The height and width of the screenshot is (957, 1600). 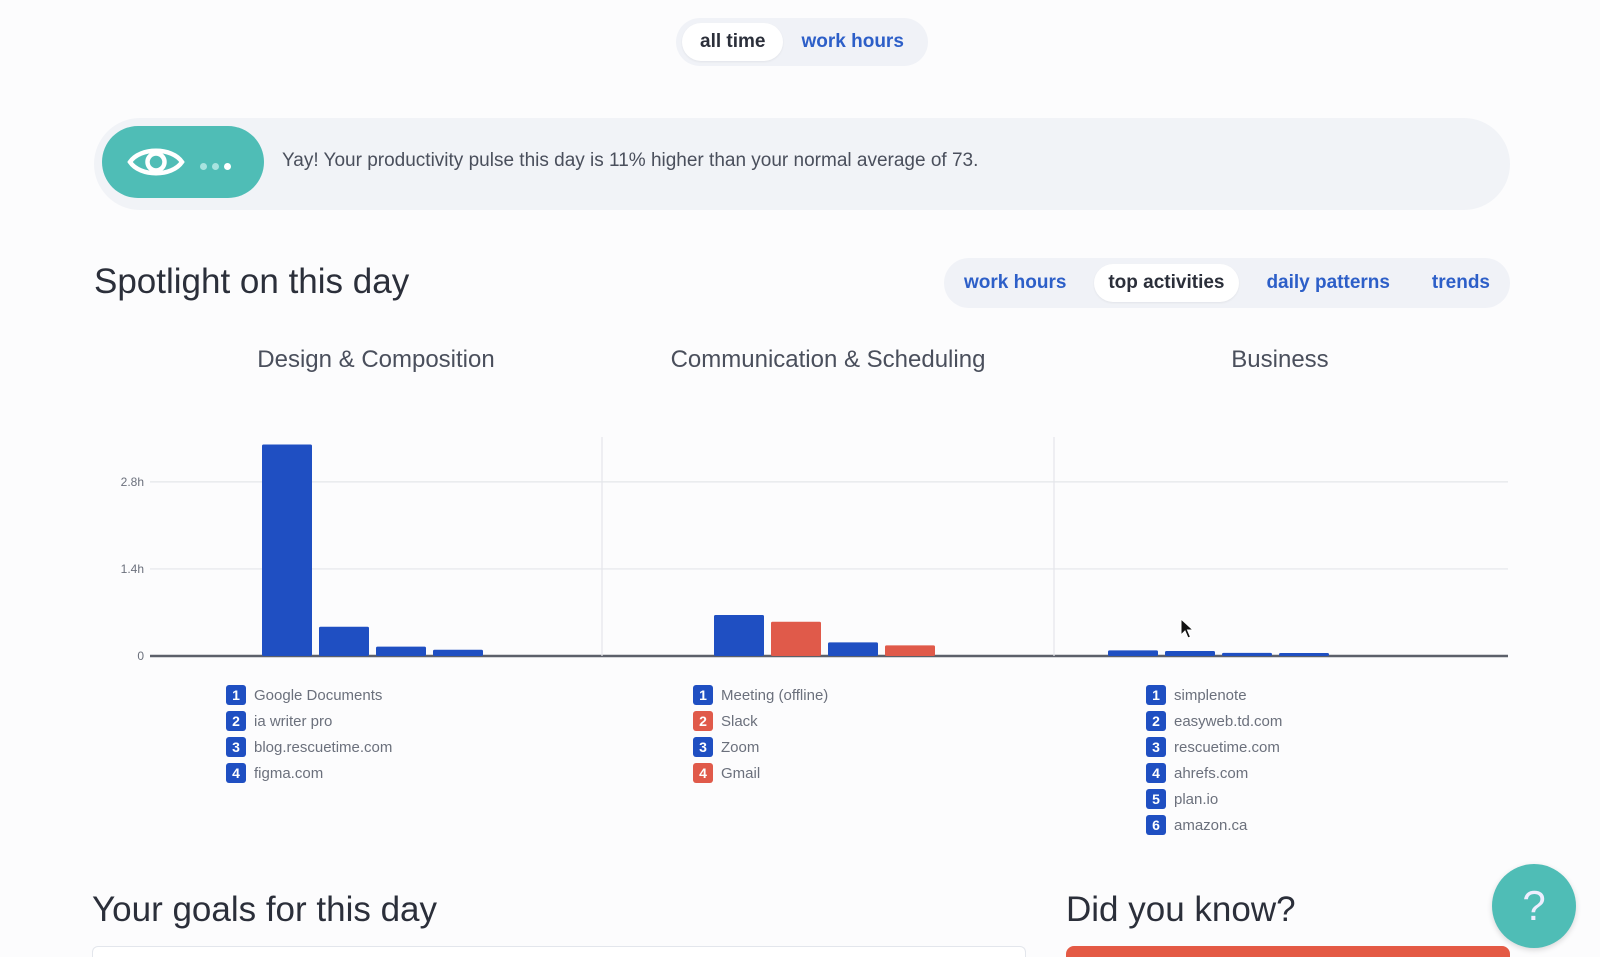 I want to click on legend-item: 1 simplenote, so click(x=1214, y=695).